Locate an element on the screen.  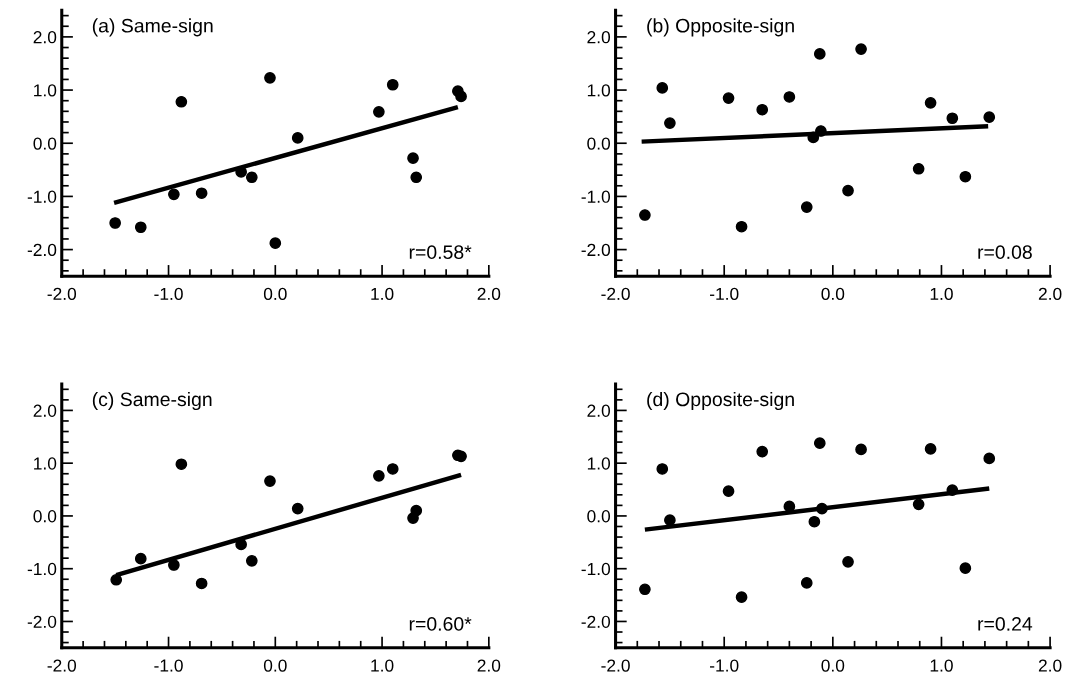
chart-title: (b) Opposite-sign is located at coordinates (720, 27).